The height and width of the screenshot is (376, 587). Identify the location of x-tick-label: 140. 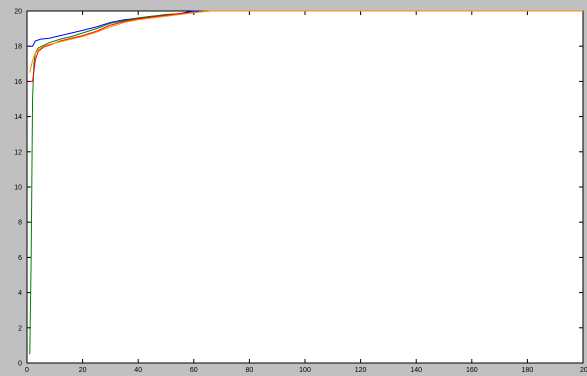
(416, 370).